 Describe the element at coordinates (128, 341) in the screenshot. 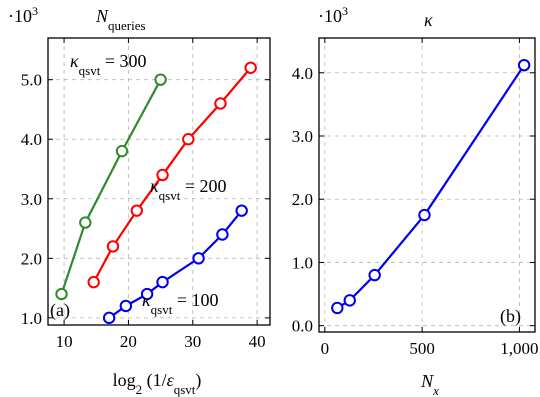

I see `panel-a-x-tick-label: 20` at that location.